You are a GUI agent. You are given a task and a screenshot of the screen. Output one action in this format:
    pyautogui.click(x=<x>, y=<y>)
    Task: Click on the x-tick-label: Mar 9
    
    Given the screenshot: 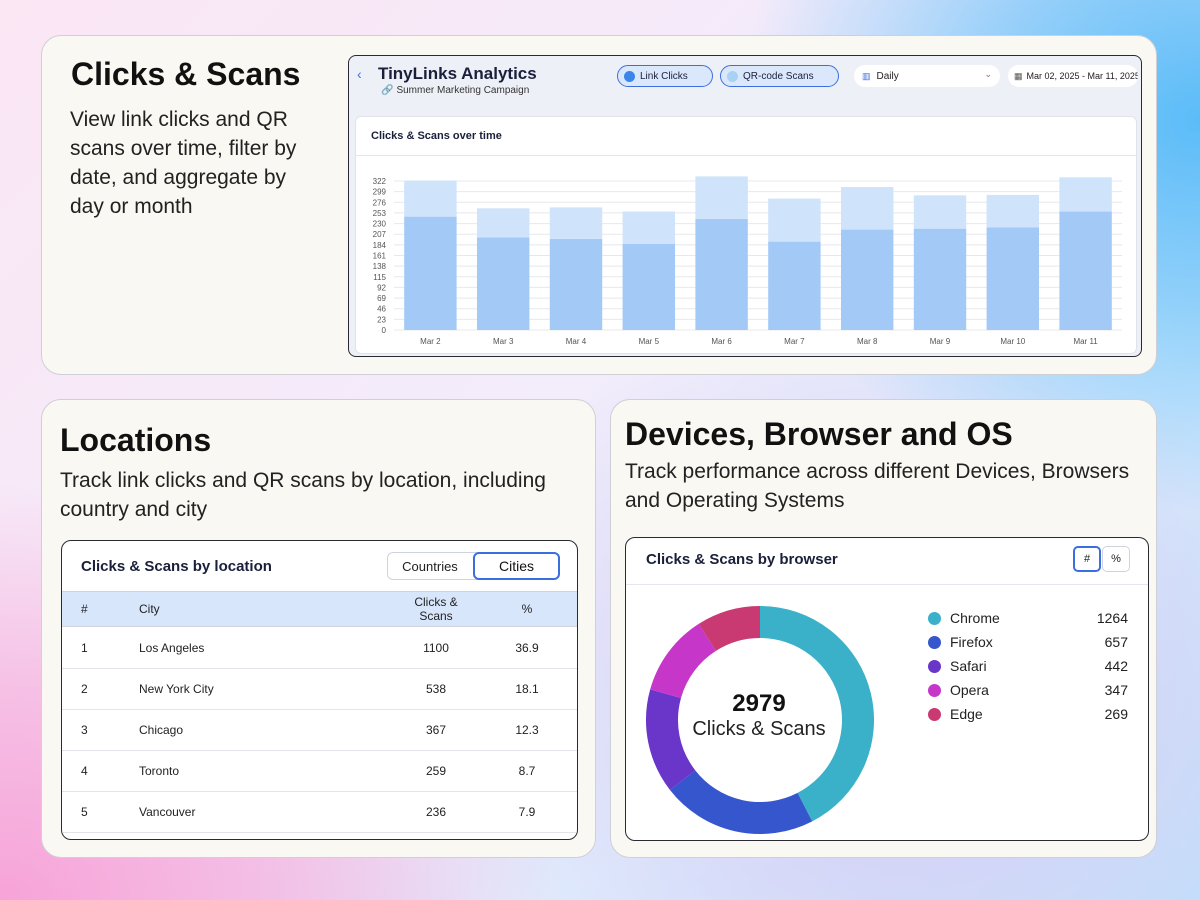 What is the action you would take?
    pyautogui.click(x=940, y=341)
    